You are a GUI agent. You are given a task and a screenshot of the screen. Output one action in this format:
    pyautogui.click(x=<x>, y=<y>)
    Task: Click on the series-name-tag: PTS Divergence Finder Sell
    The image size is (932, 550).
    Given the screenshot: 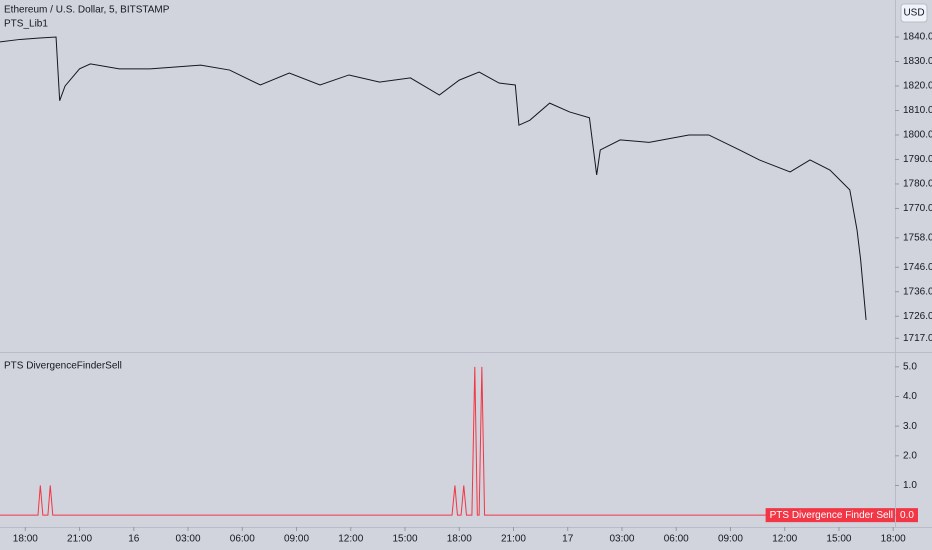 What is the action you would take?
    pyautogui.click(x=831, y=515)
    